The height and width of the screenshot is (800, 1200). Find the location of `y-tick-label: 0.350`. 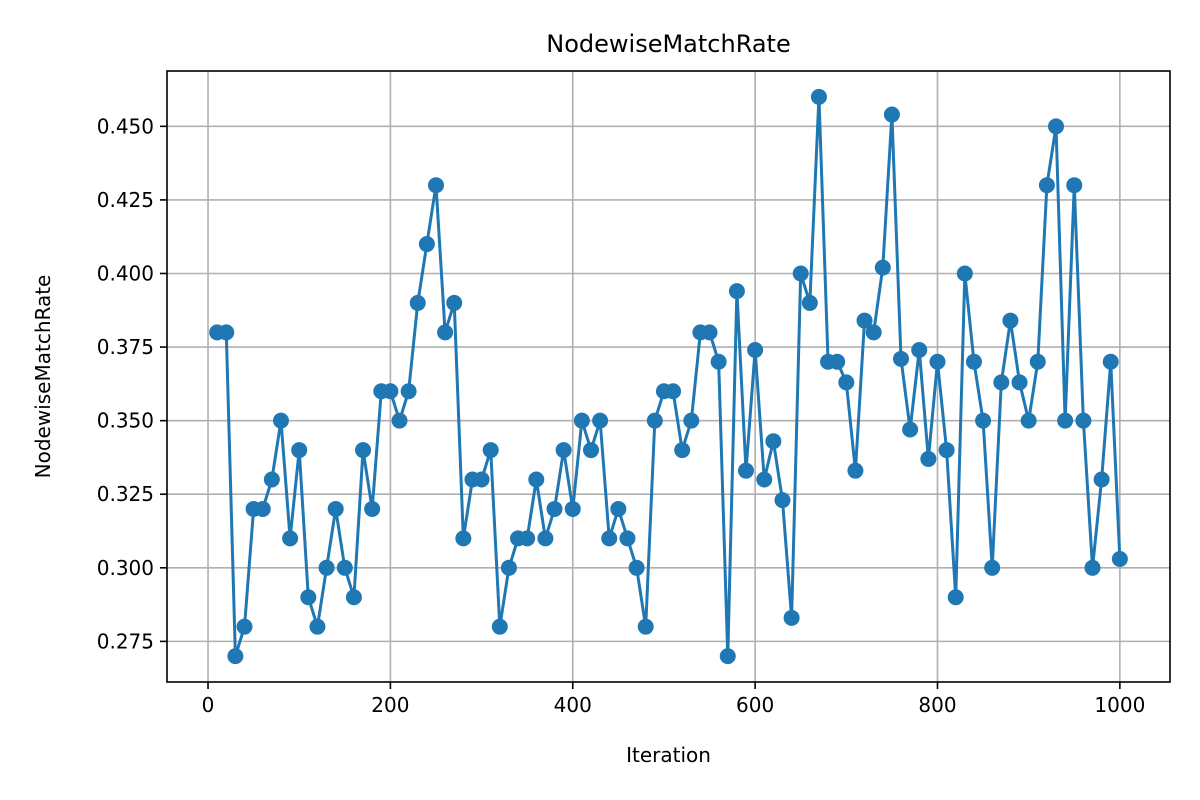

y-tick-label: 0.350 is located at coordinates (125, 421).